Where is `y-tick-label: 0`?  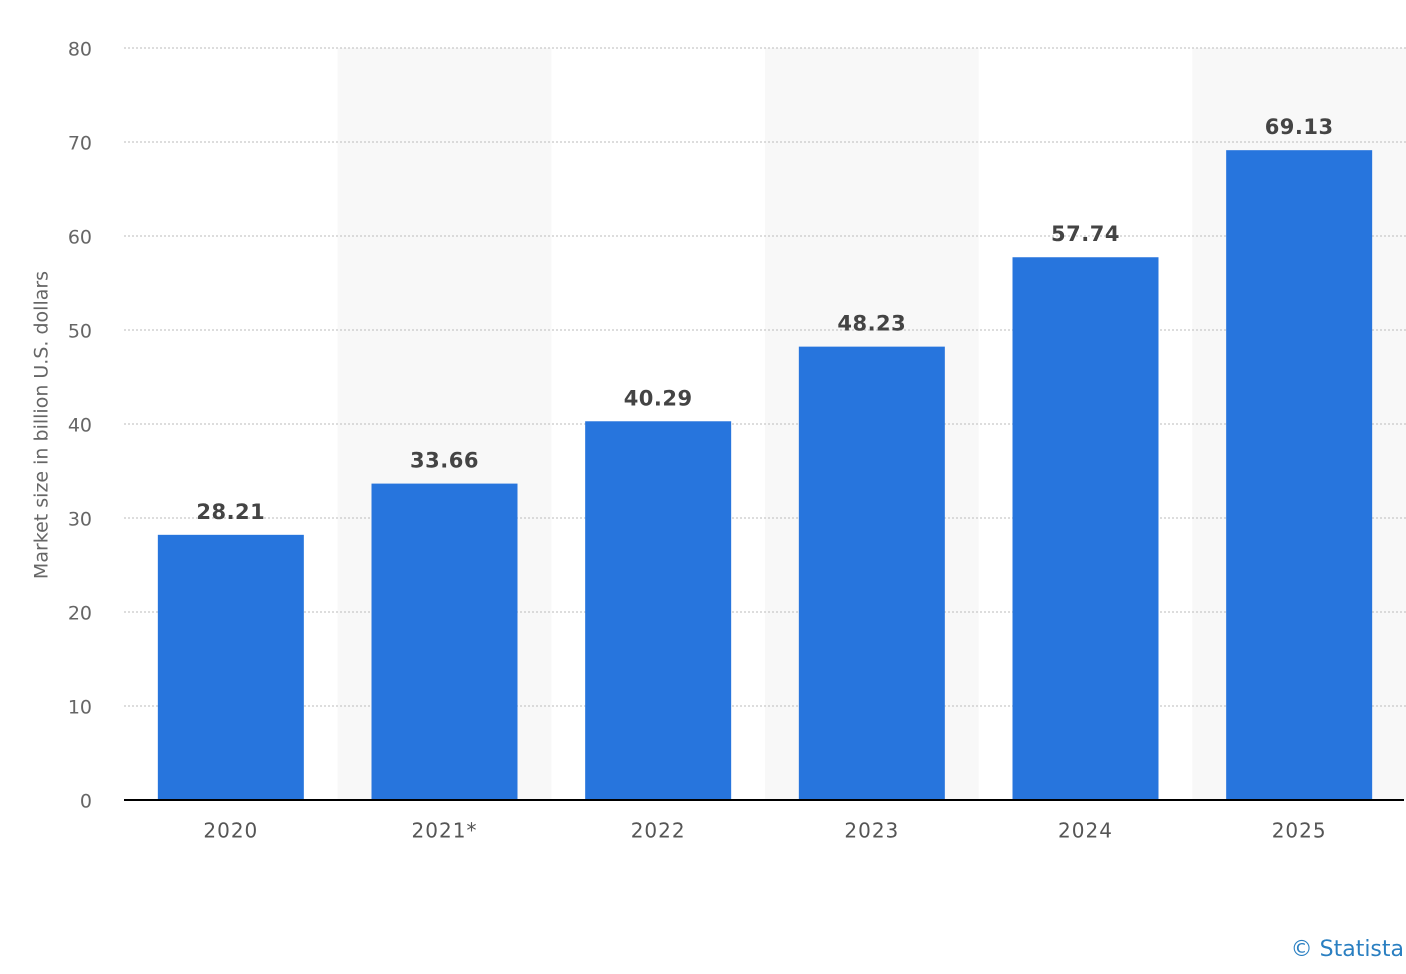
y-tick-label: 0 is located at coordinates (86, 802).